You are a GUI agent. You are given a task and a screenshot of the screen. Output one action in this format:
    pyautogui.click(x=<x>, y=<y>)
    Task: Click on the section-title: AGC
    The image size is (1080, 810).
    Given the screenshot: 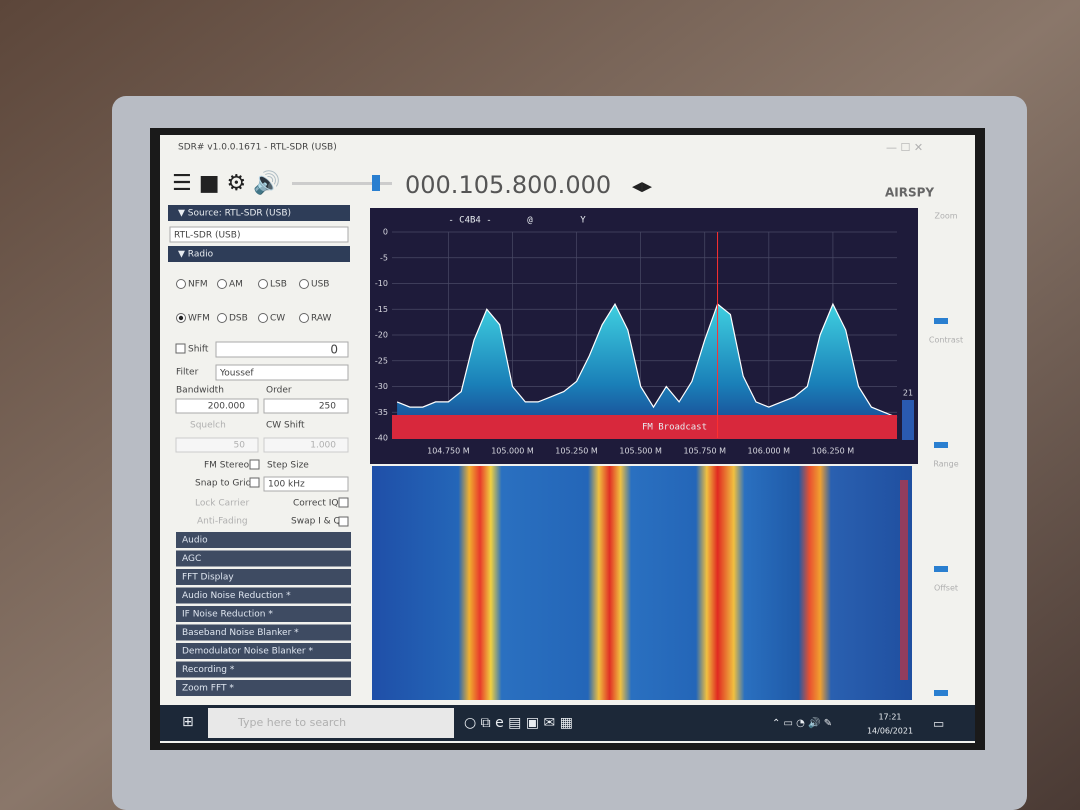 What is the action you would take?
    pyautogui.click(x=191, y=559)
    